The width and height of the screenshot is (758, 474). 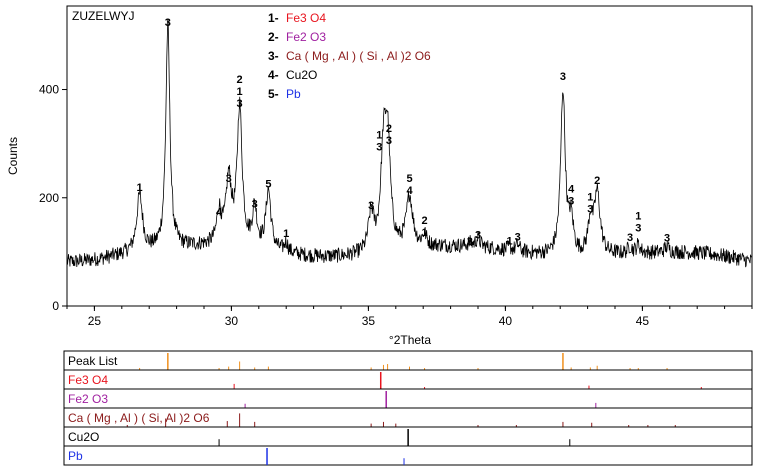 What do you see at coordinates (139, 418) in the screenshot?
I see `stick-row-label: Ca ( Mg , Al ) ( Si, Al )2 O6` at bounding box center [139, 418].